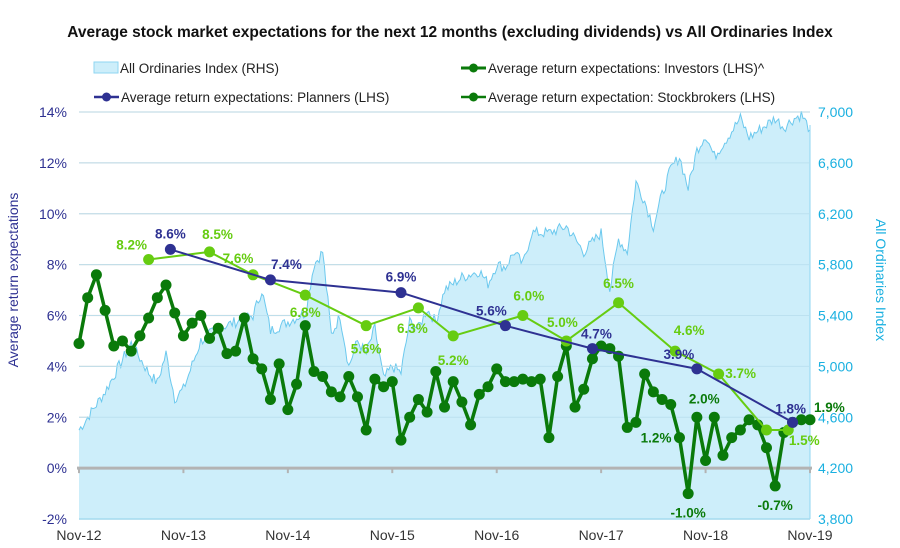 Image resolution: width=900 pixels, height=548 pixels. I want to click on legend-label-index: All Ordinaries Index (RHS), so click(199, 68).